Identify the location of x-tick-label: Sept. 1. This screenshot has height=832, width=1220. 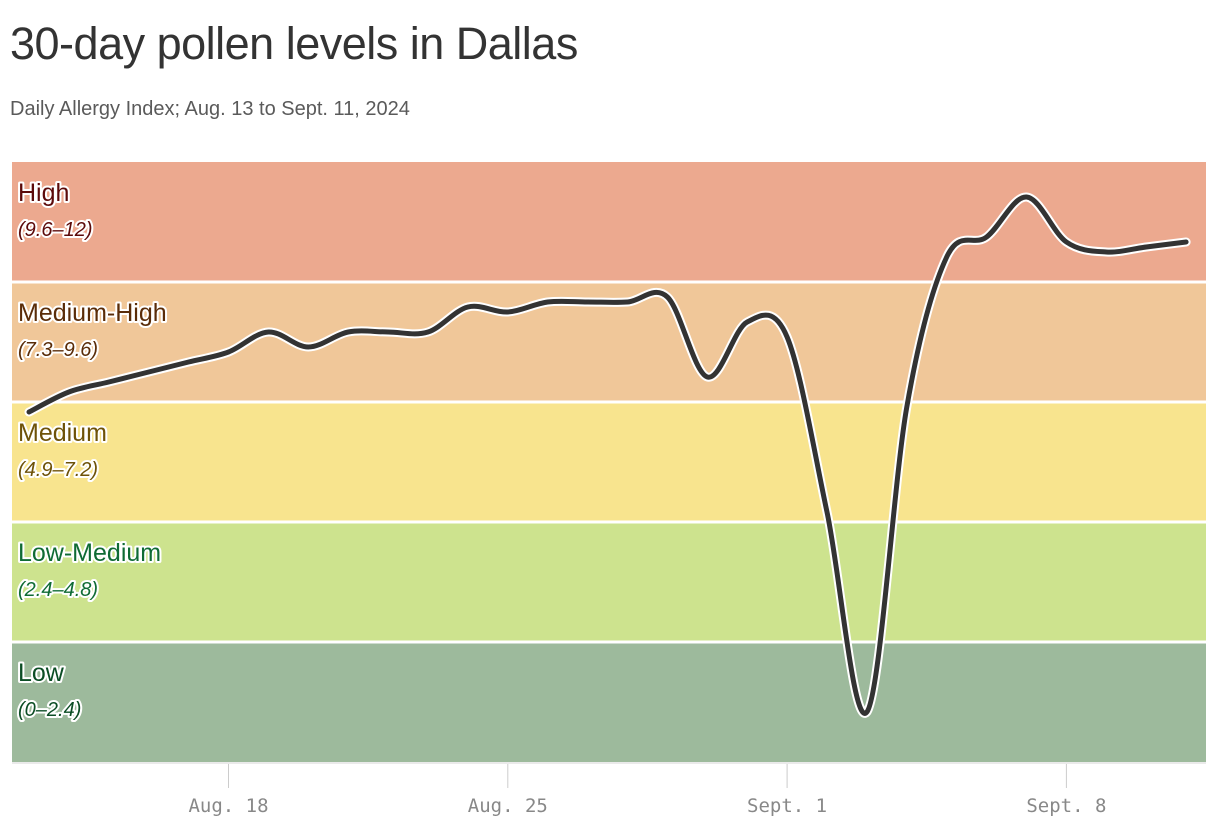
(787, 806).